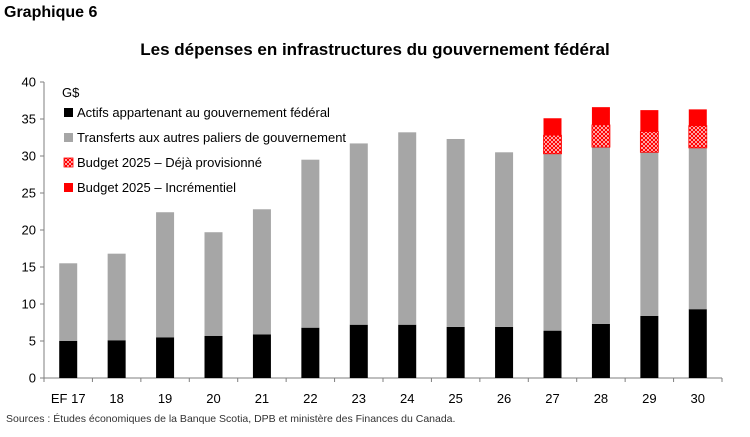 This screenshot has width=750, height=437. What do you see at coordinates (29, 304) in the screenshot?
I see `y-tick-label: 10` at bounding box center [29, 304].